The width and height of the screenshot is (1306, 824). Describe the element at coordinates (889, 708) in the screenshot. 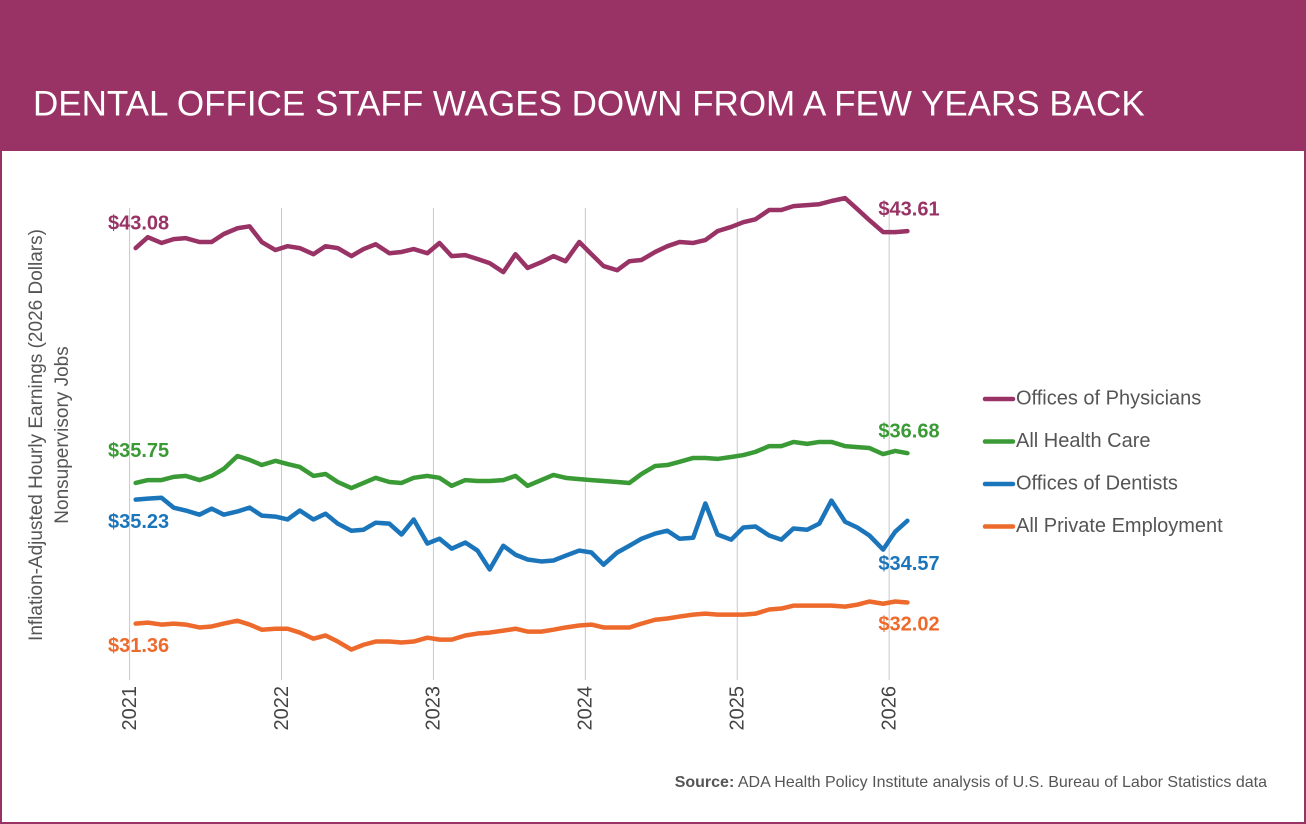

I see `x-tick-label: 2026` at that location.